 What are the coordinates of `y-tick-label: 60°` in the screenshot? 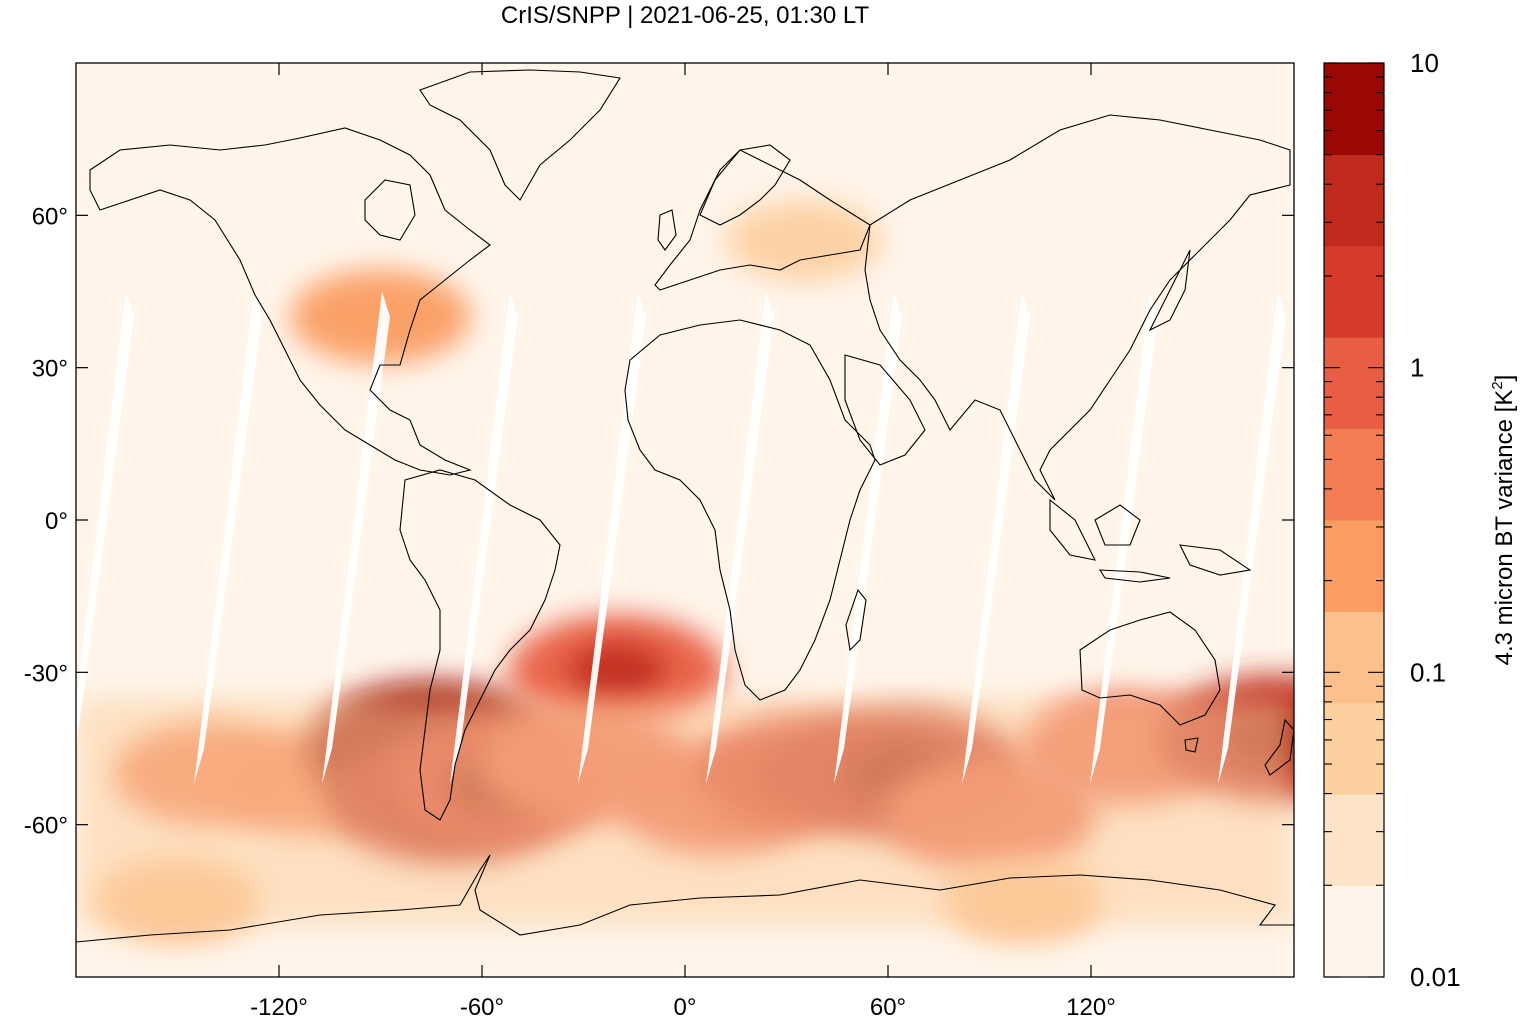 It's located at (50, 216).